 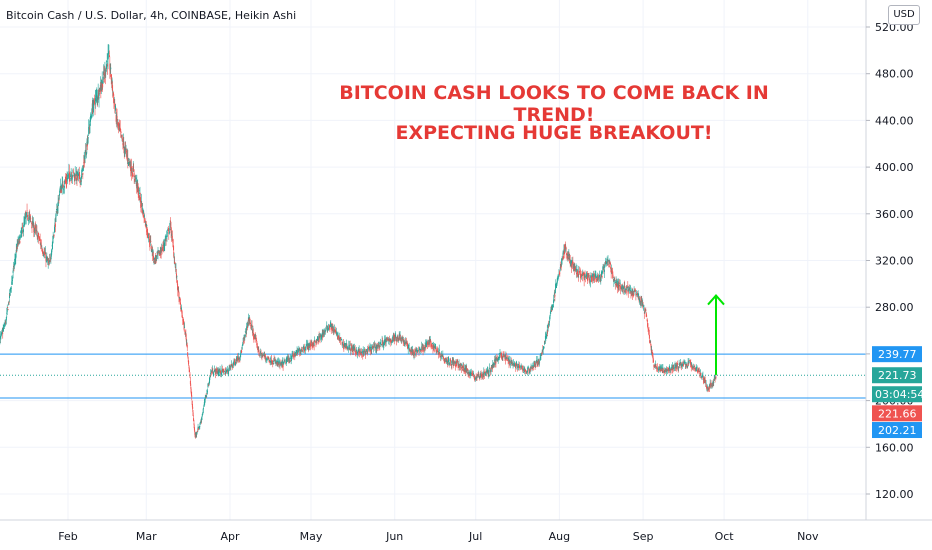 What do you see at coordinates (904, 15) in the screenshot?
I see `currency-button: USD` at bounding box center [904, 15].